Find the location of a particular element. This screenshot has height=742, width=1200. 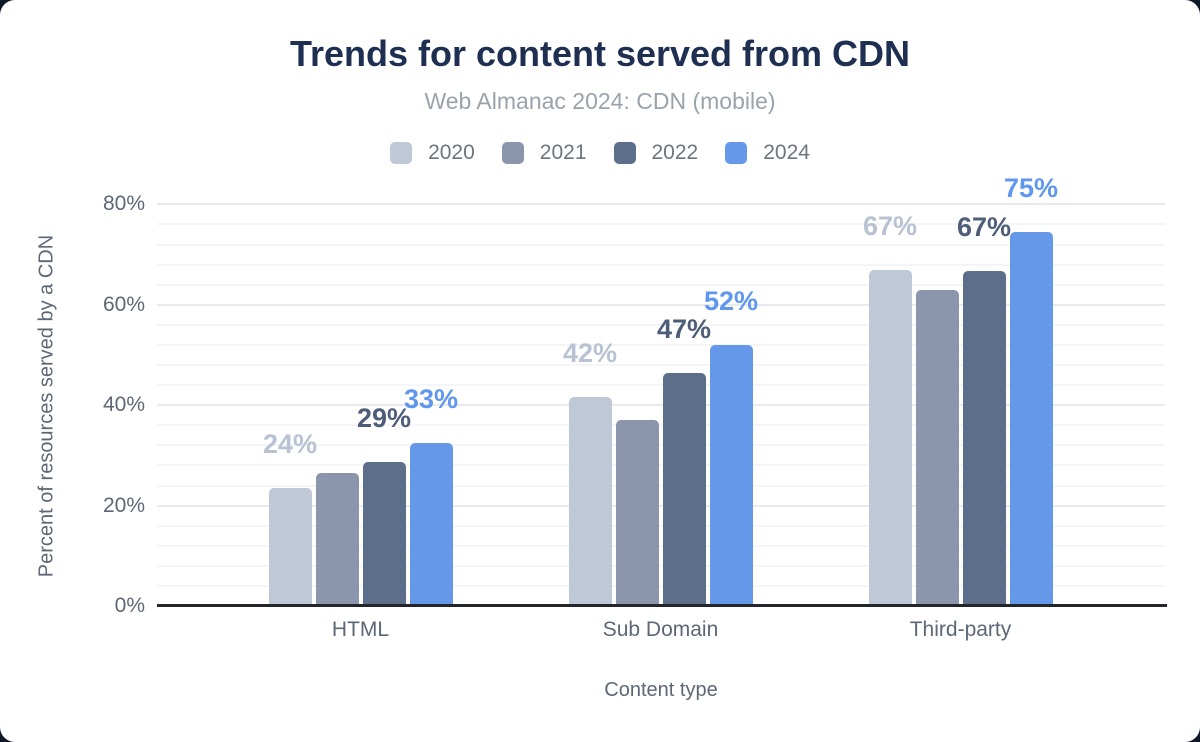

bar-2024-sub-domain is located at coordinates (731, 475).